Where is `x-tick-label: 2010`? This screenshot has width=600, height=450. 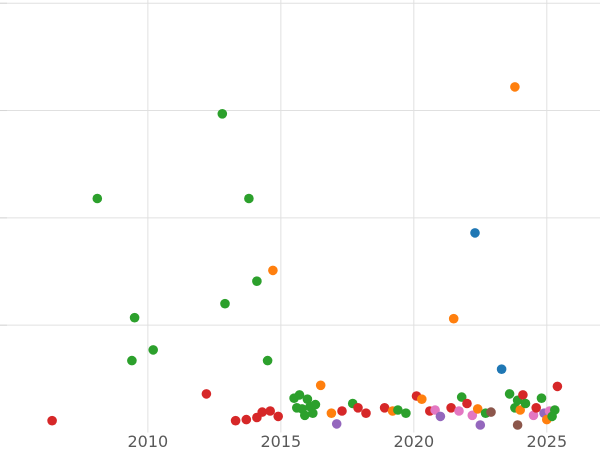 x-tick-label: 2010 is located at coordinates (148, 441).